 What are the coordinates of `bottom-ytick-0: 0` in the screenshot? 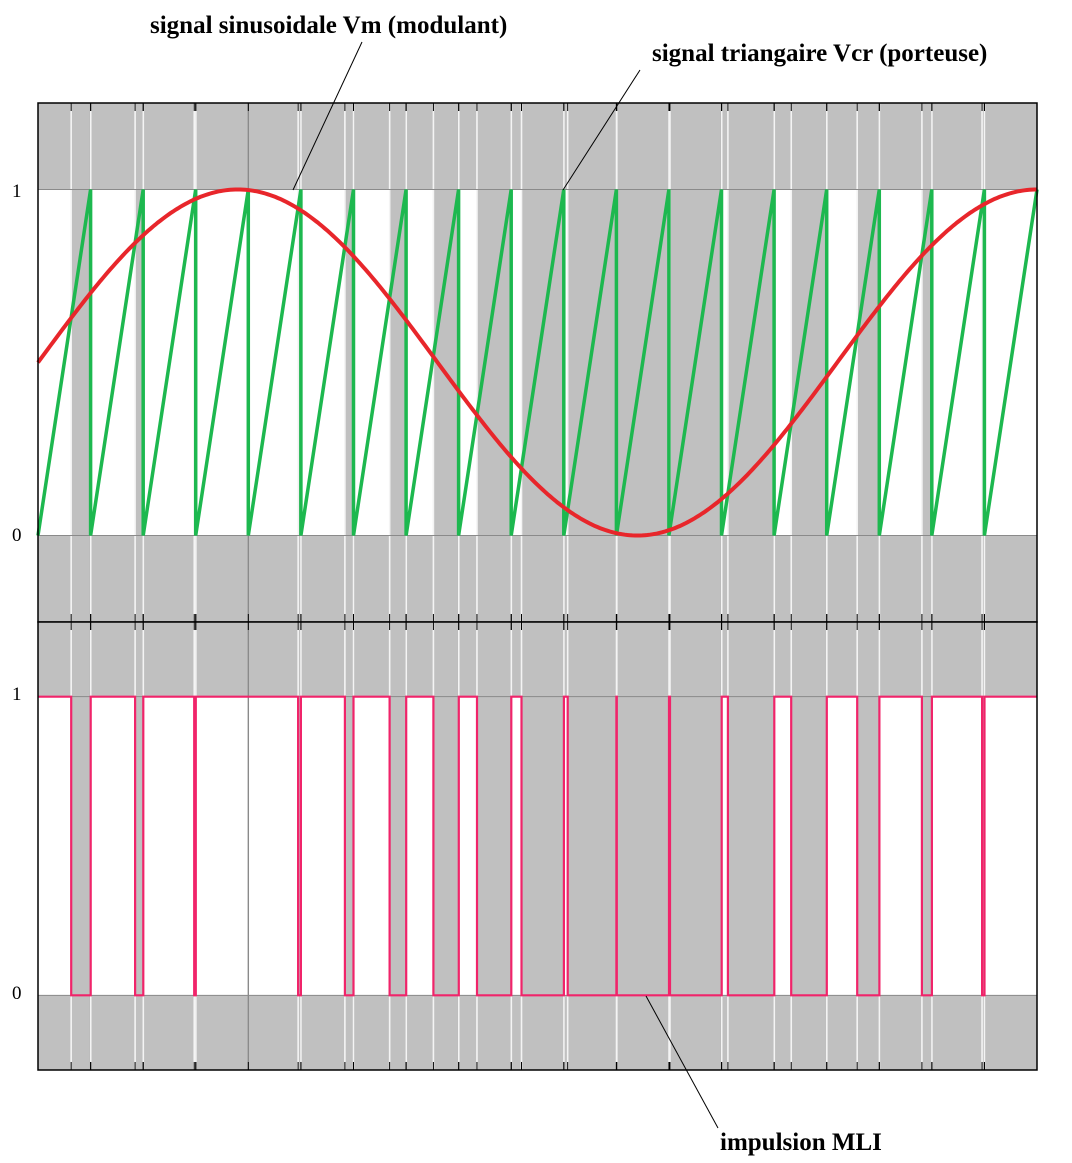 It's located at (17, 993).